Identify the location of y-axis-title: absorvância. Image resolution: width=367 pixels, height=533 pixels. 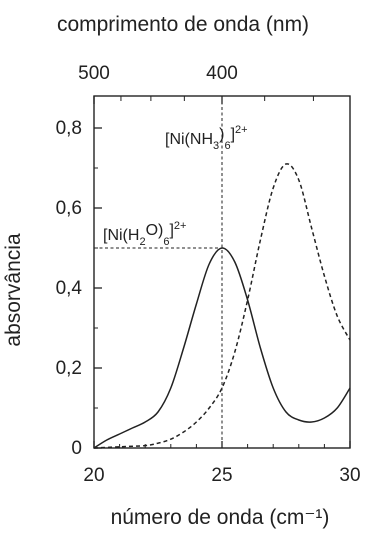
(13, 290).